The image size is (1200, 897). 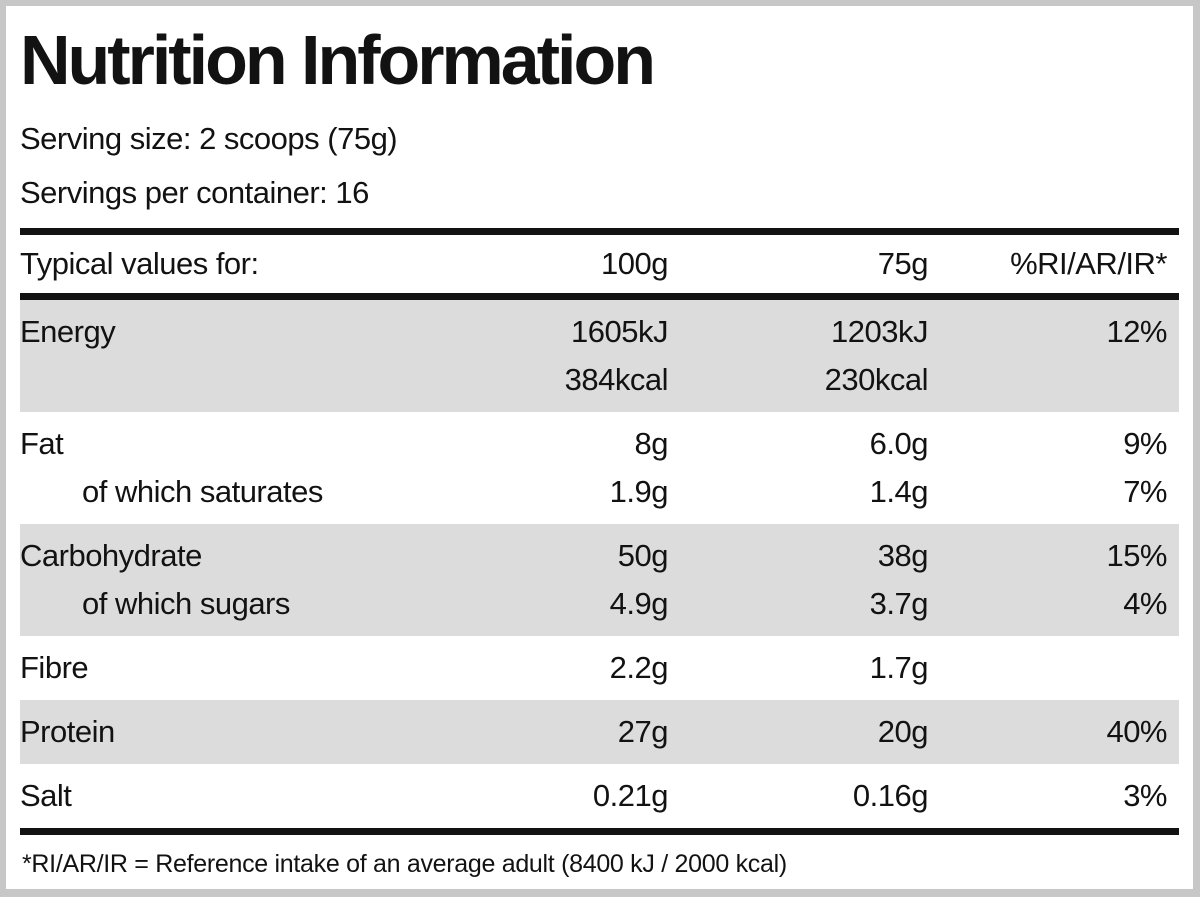 I want to click on value-per-75g: 6.0g, so click(x=899, y=443).